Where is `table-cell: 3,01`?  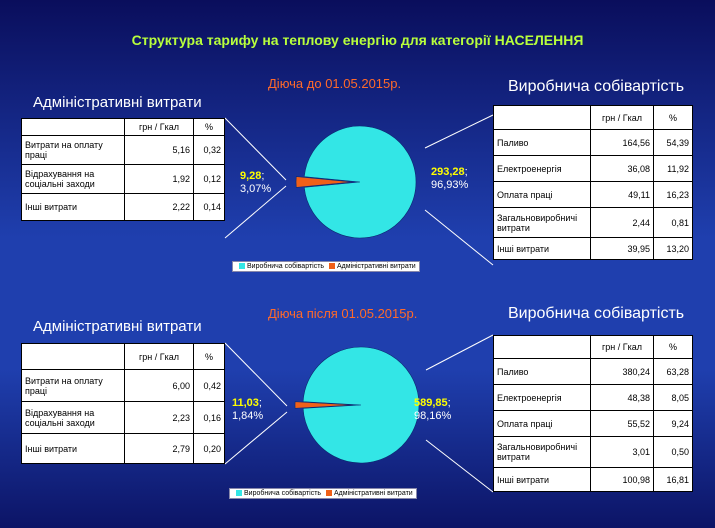
table-cell: 3,01 is located at coordinates (622, 452).